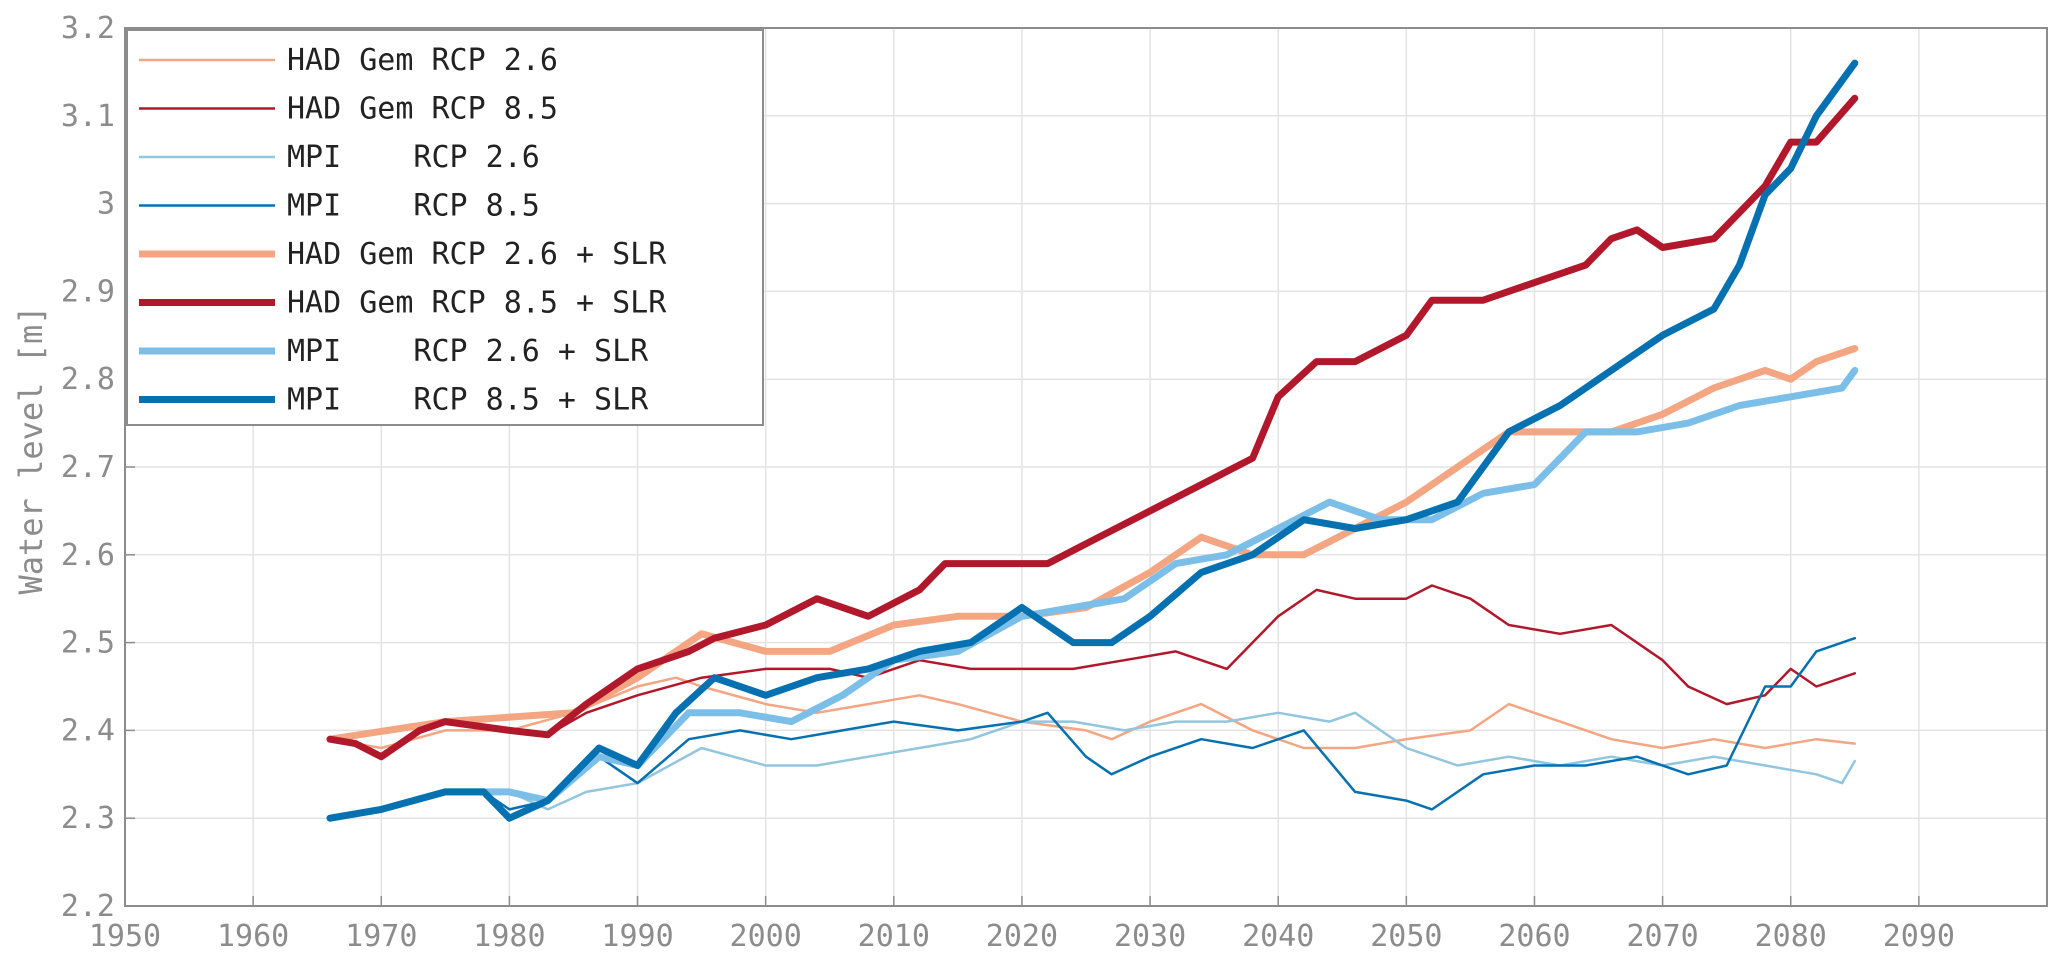 The height and width of the screenshot is (969, 2067). I want to click on x-tick-label: 2050, so click(1406, 936).